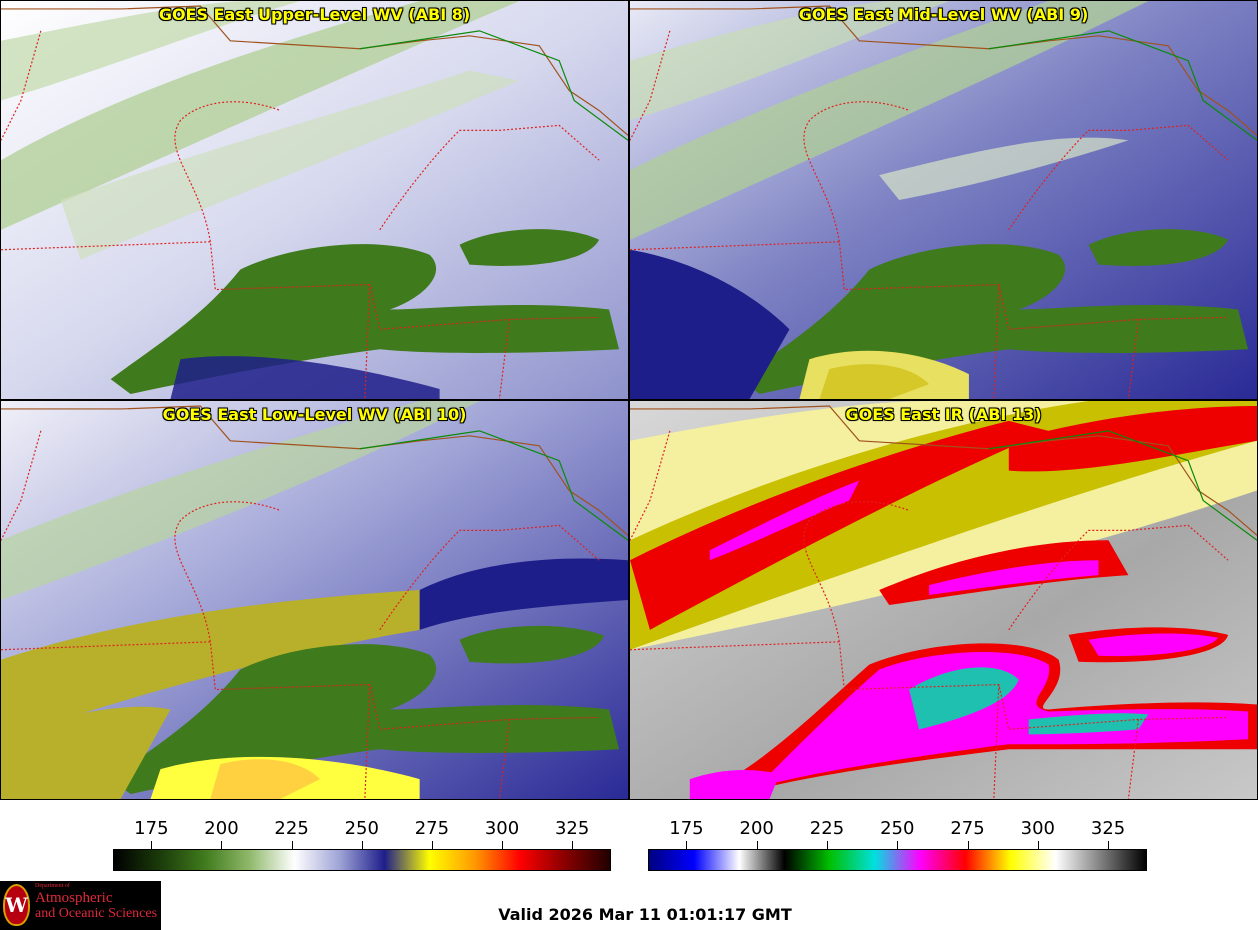 The image size is (1258, 930). I want to click on logo-department: Department of, so click(52, 886).